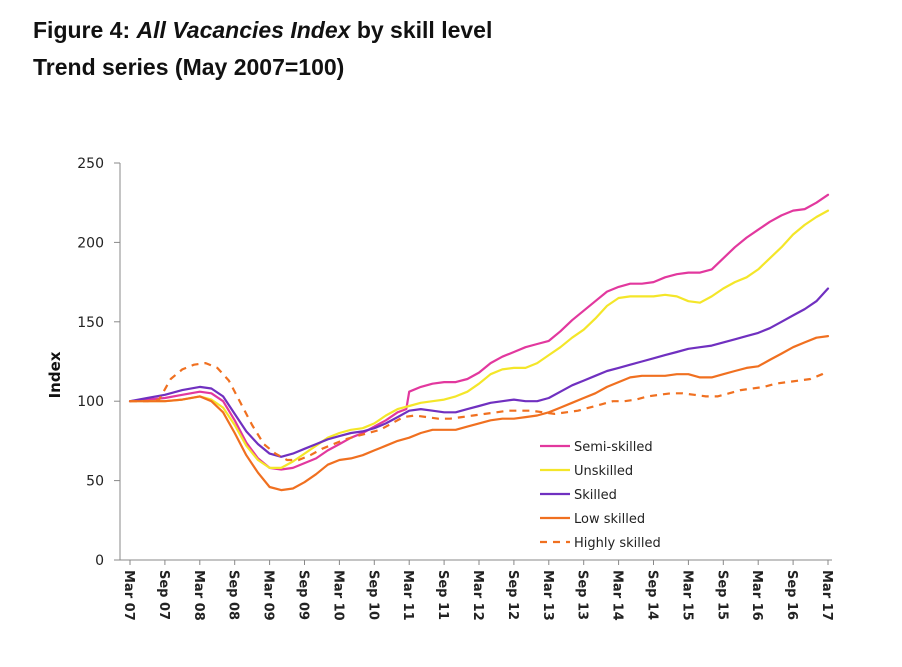 This screenshot has height=667, width=902. I want to click on x-tick-label: Mar 14, so click(617, 595).